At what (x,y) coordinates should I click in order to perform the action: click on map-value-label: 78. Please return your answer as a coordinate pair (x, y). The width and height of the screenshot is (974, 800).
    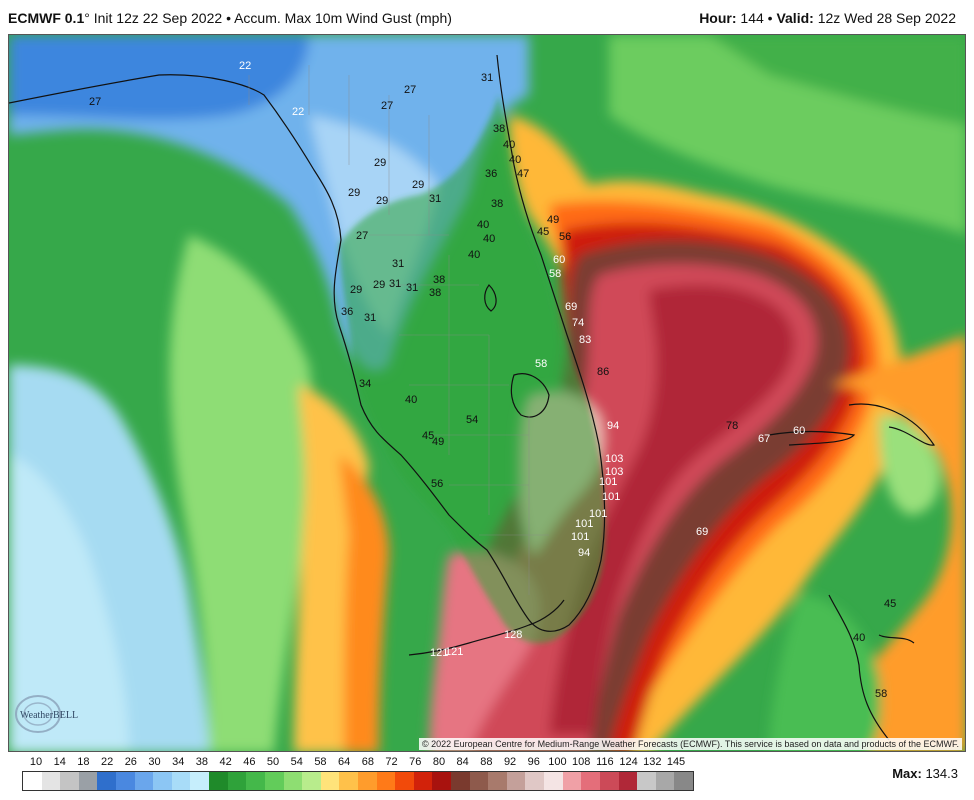
    Looking at the image, I should click on (732, 426).